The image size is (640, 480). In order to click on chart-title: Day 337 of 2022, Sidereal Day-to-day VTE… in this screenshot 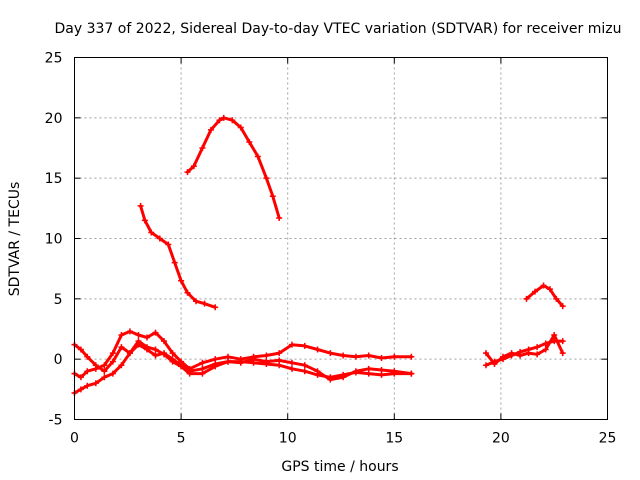, I will do `click(338, 29)`.